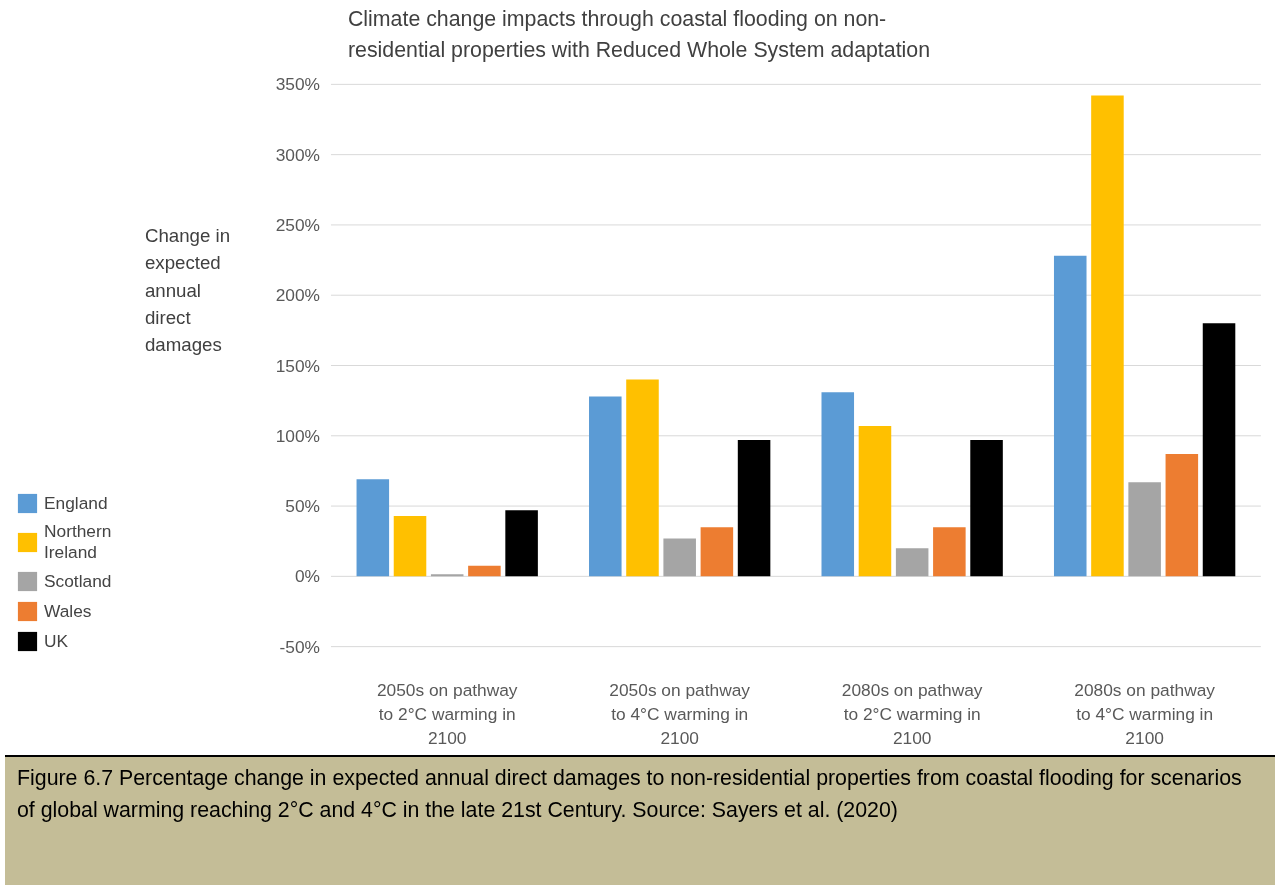  Describe the element at coordinates (78, 542) in the screenshot. I see `legend-label: Northern Ireland` at that location.